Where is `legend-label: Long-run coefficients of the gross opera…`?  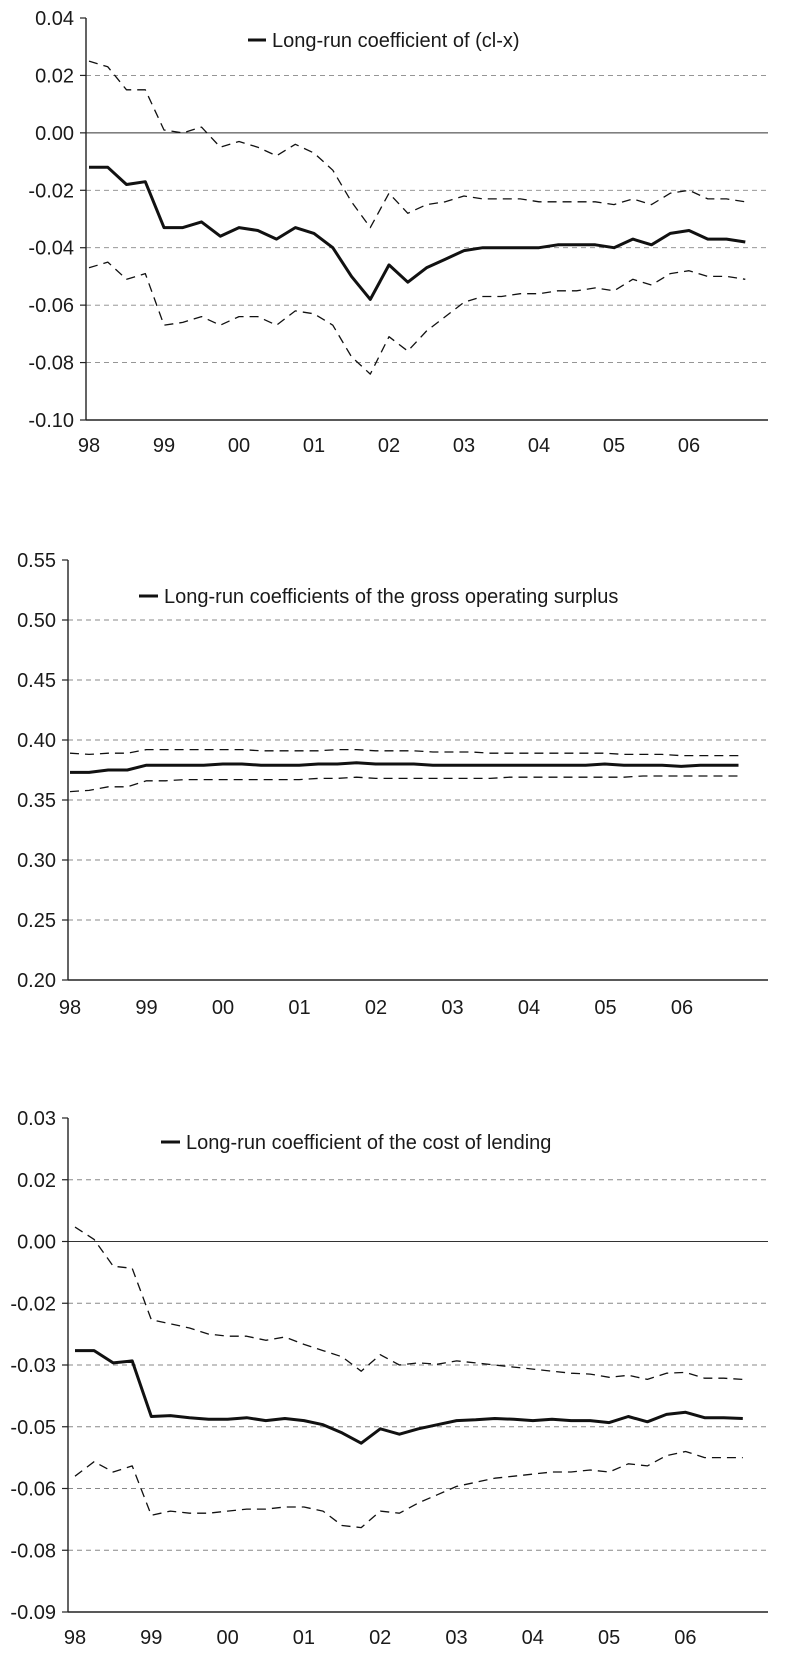
legend-label: Long-run coefficients of the gross opera… is located at coordinates (391, 597).